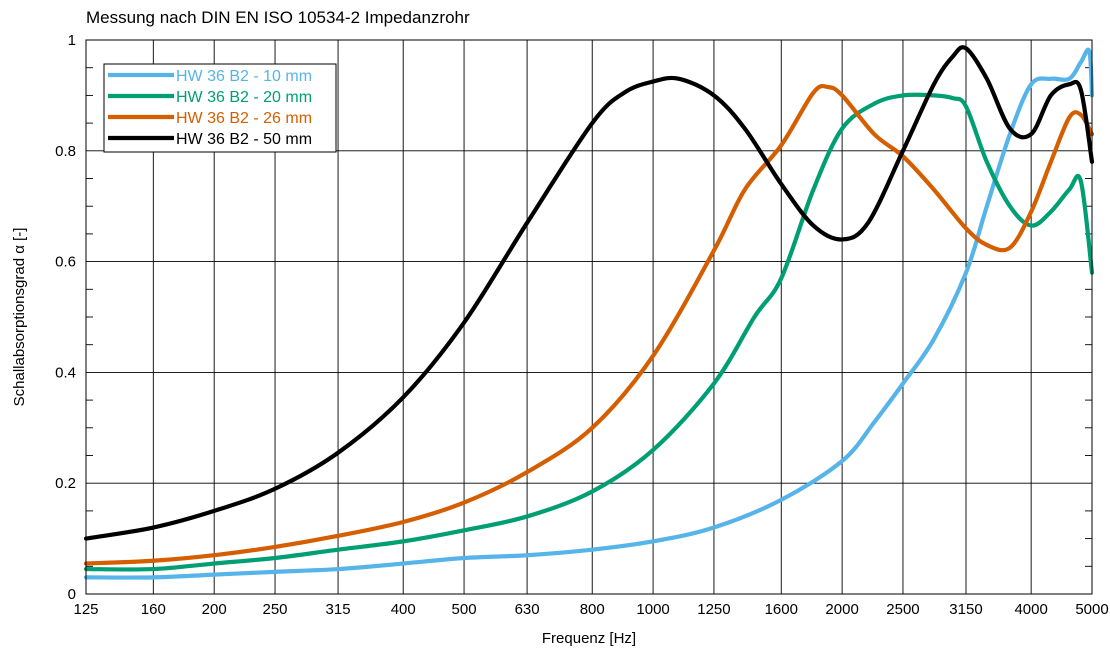 The height and width of the screenshot is (651, 1110). Describe the element at coordinates (65, 372) in the screenshot. I see `y-tick-label: 0.4` at that location.